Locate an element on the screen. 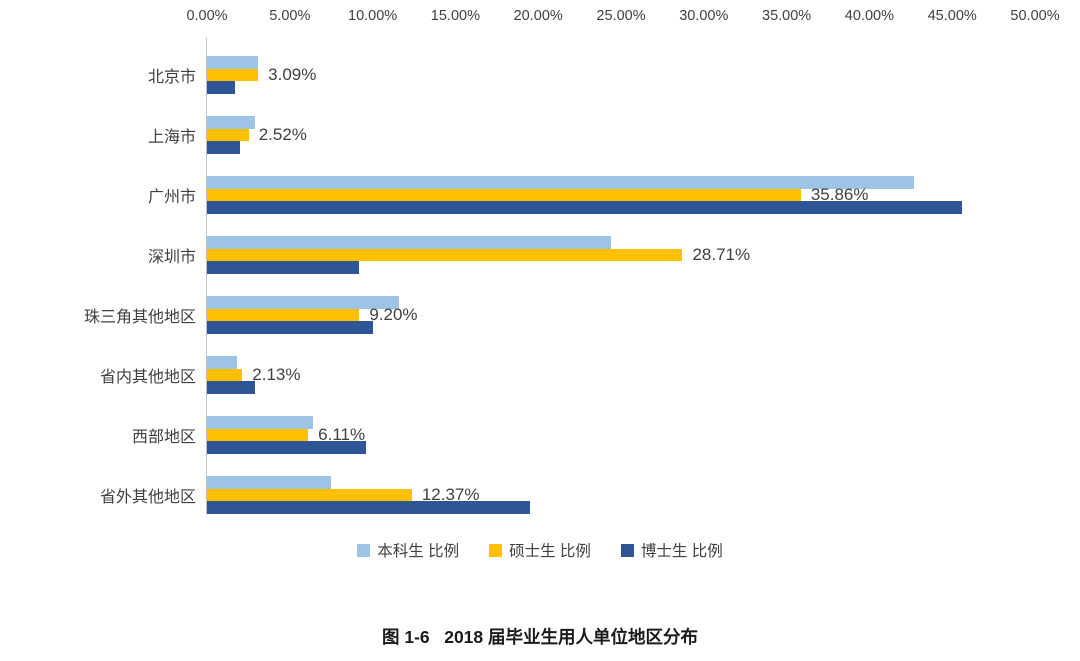  x-axis-tick-label: 35.00% is located at coordinates (787, 16).